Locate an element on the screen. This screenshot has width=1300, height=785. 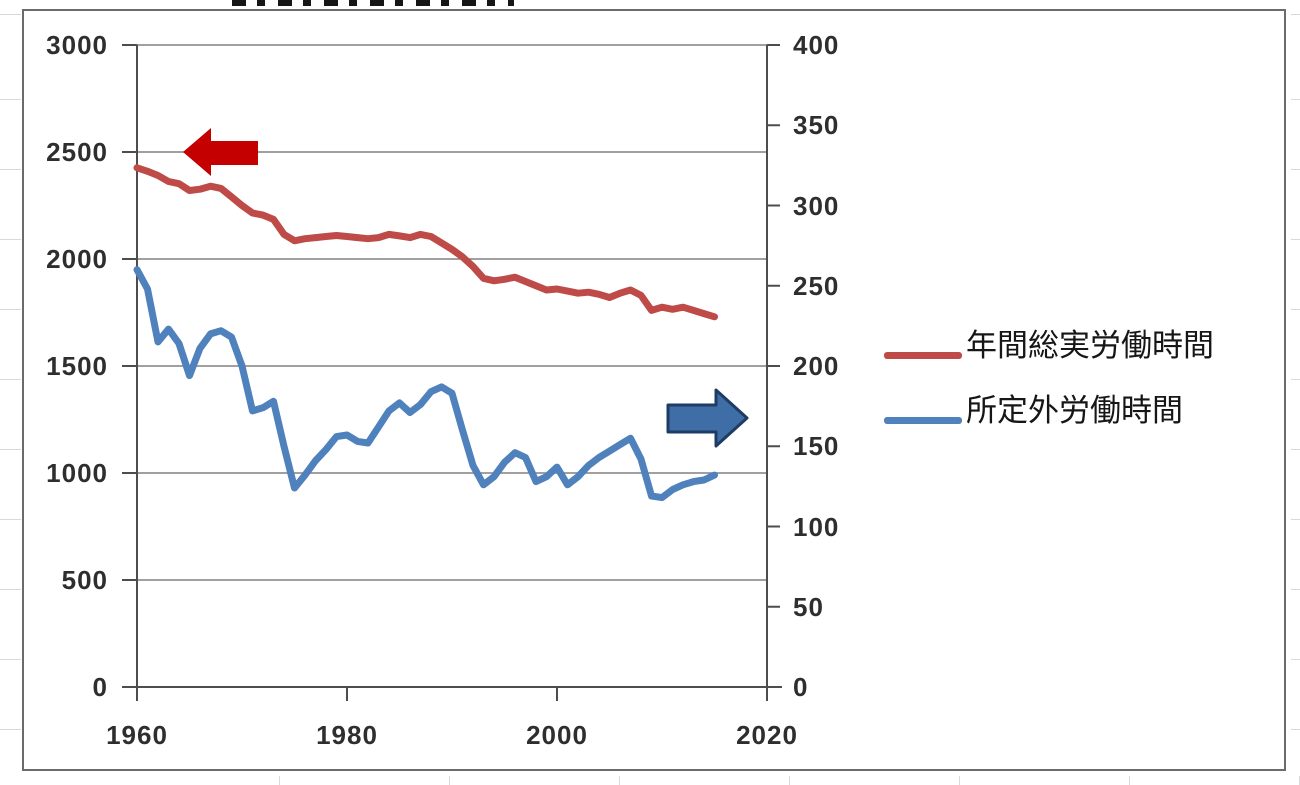
right-axis-tick-label: 0 is located at coordinates (801, 687).